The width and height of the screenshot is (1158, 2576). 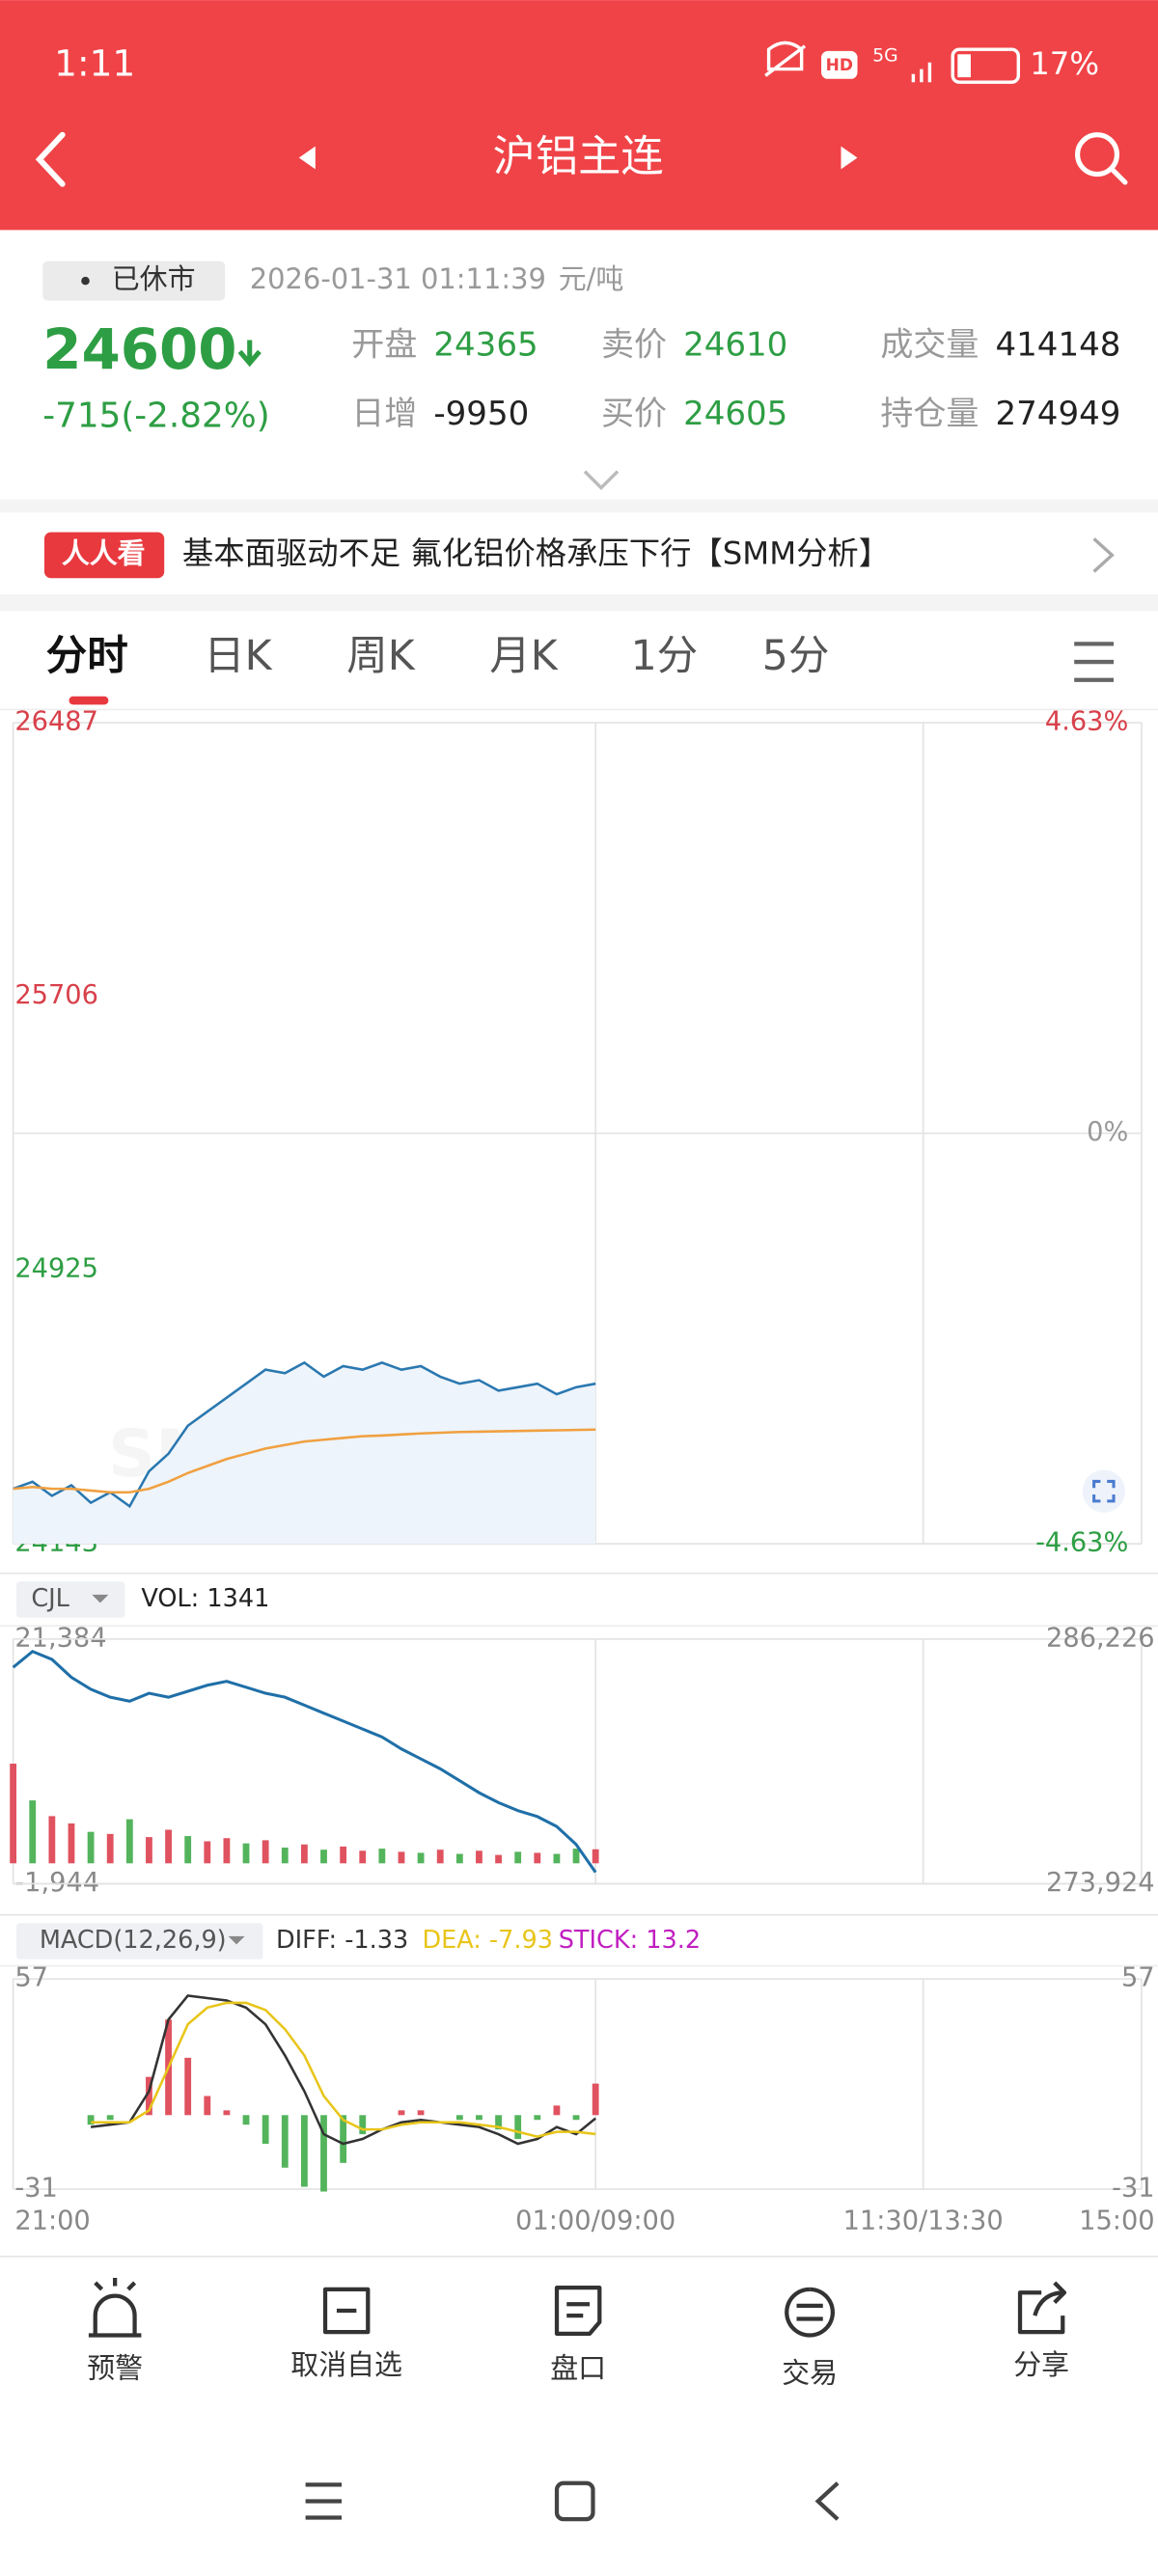 What do you see at coordinates (536, 552) in the screenshot?
I see `news-headline: 基本面驱动不足 氟化铝价格承压下行【SMM分析】` at bounding box center [536, 552].